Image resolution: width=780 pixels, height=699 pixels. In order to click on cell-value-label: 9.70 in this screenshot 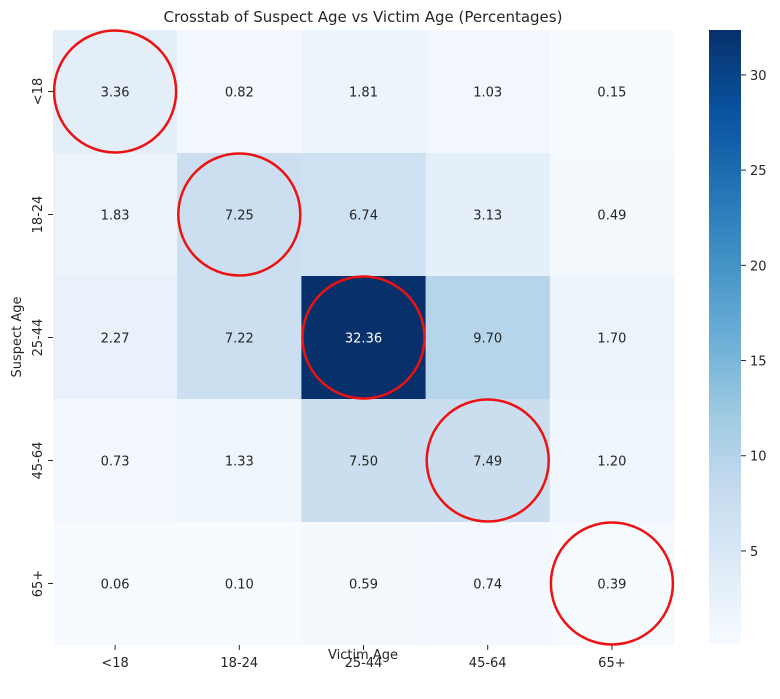, I will do `click(487, 339)`.